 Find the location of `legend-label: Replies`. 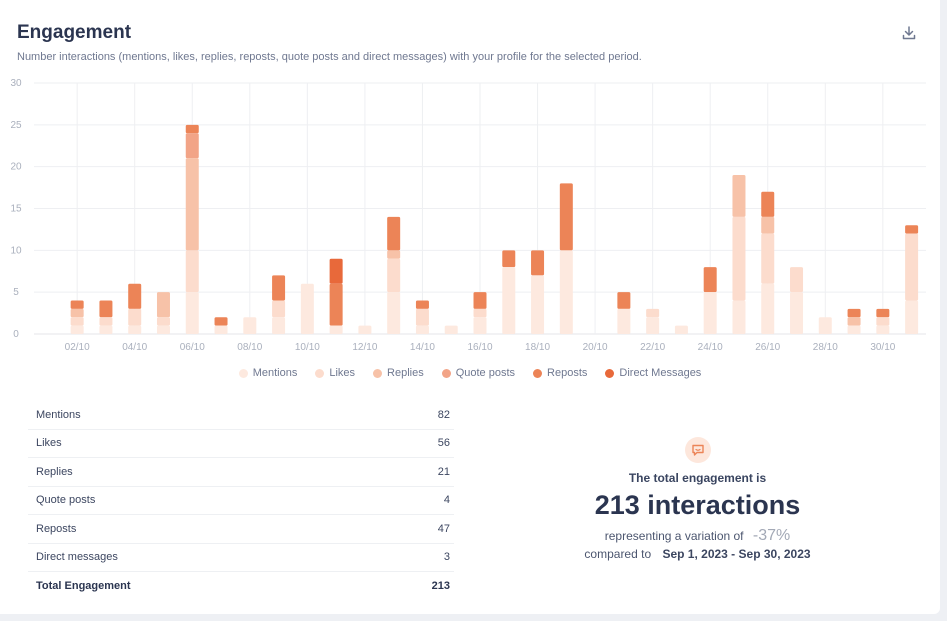

legend-label: Replies is located at coordinates (405, 373).